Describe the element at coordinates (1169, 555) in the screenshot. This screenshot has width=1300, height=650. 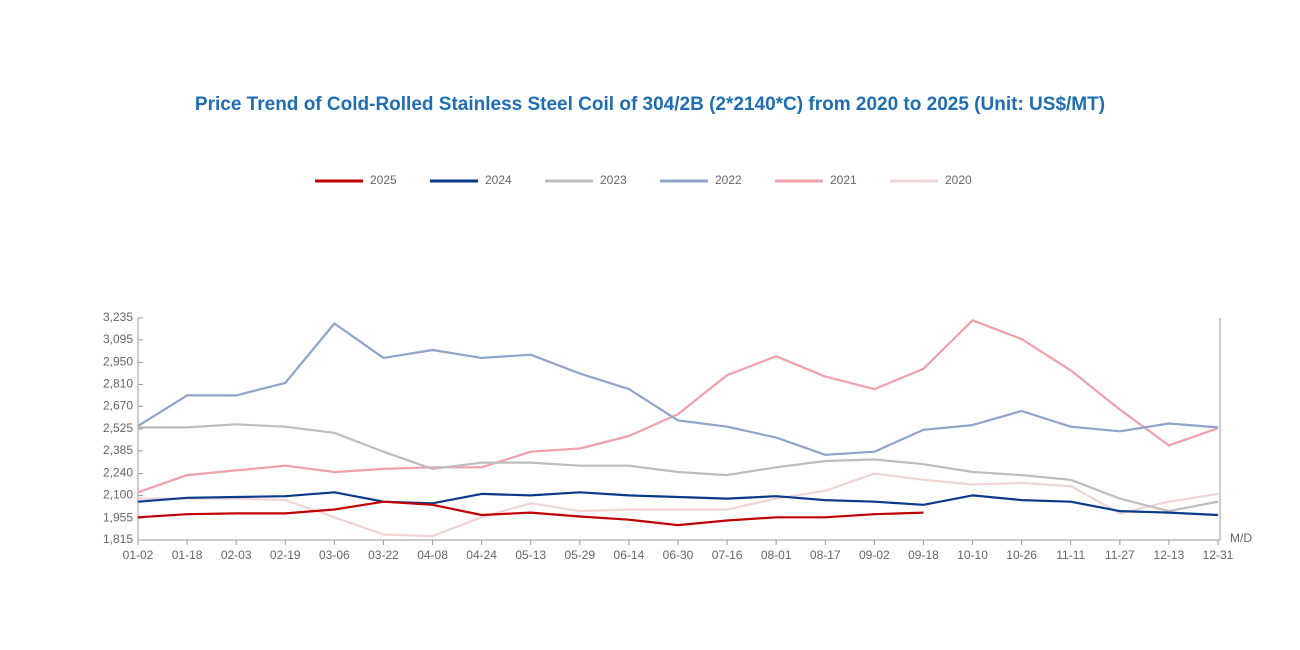
I see `x-tick-label: 12-13` at that location.